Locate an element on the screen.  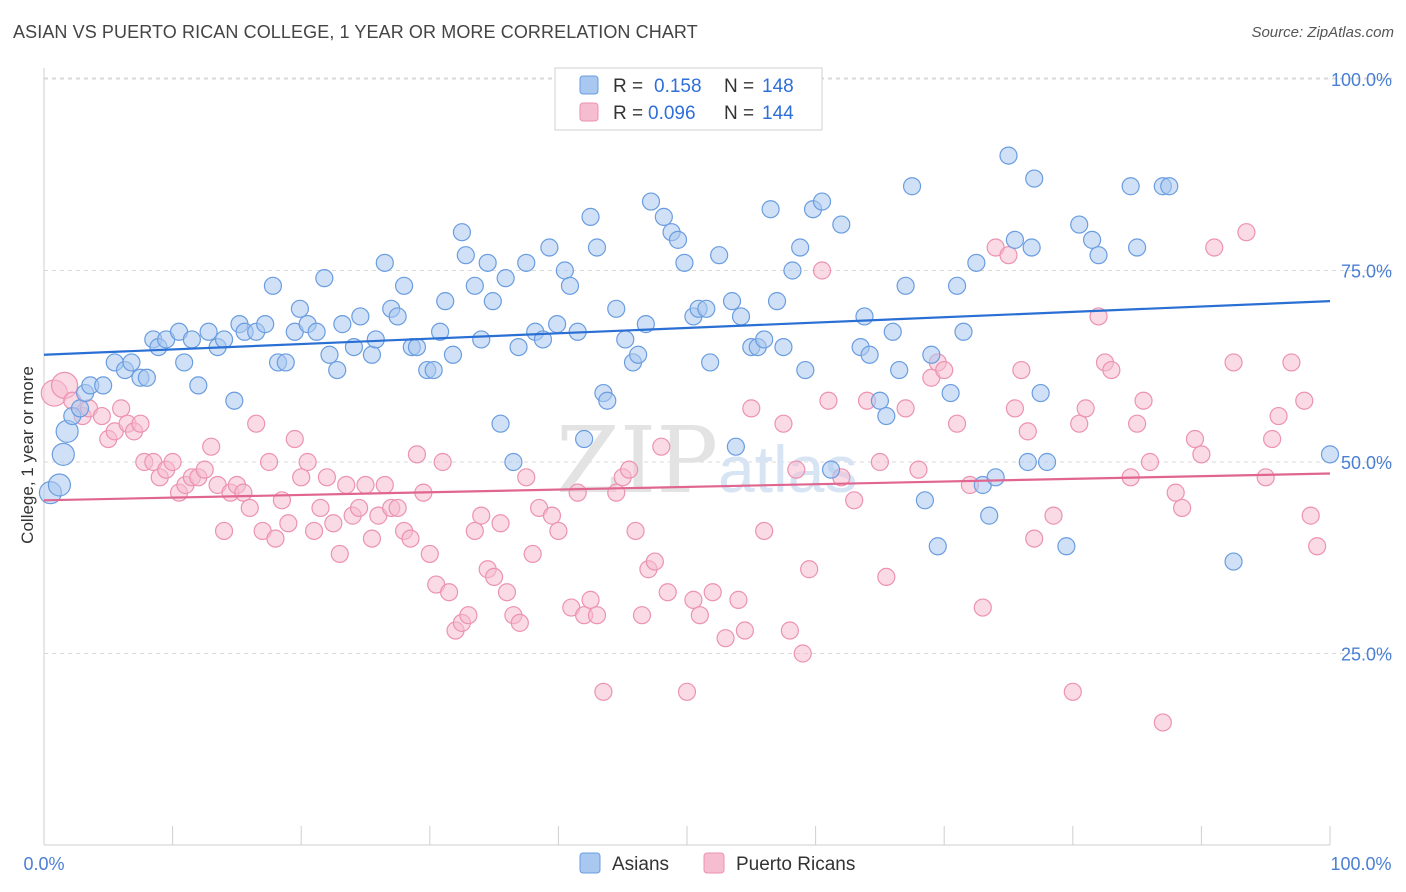
legend-pr-label: Puerto Ricans is located at coordinates (795, 864).